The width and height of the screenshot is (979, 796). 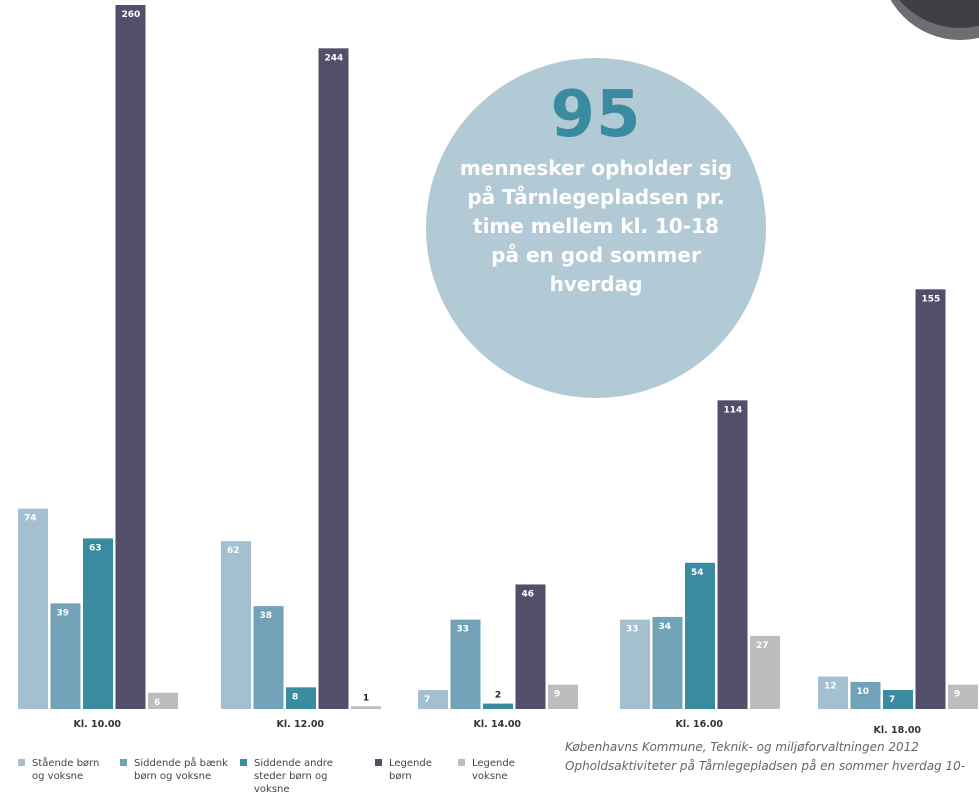 I want to click on legend-label: Legende børn, so click(x=410, y=770).